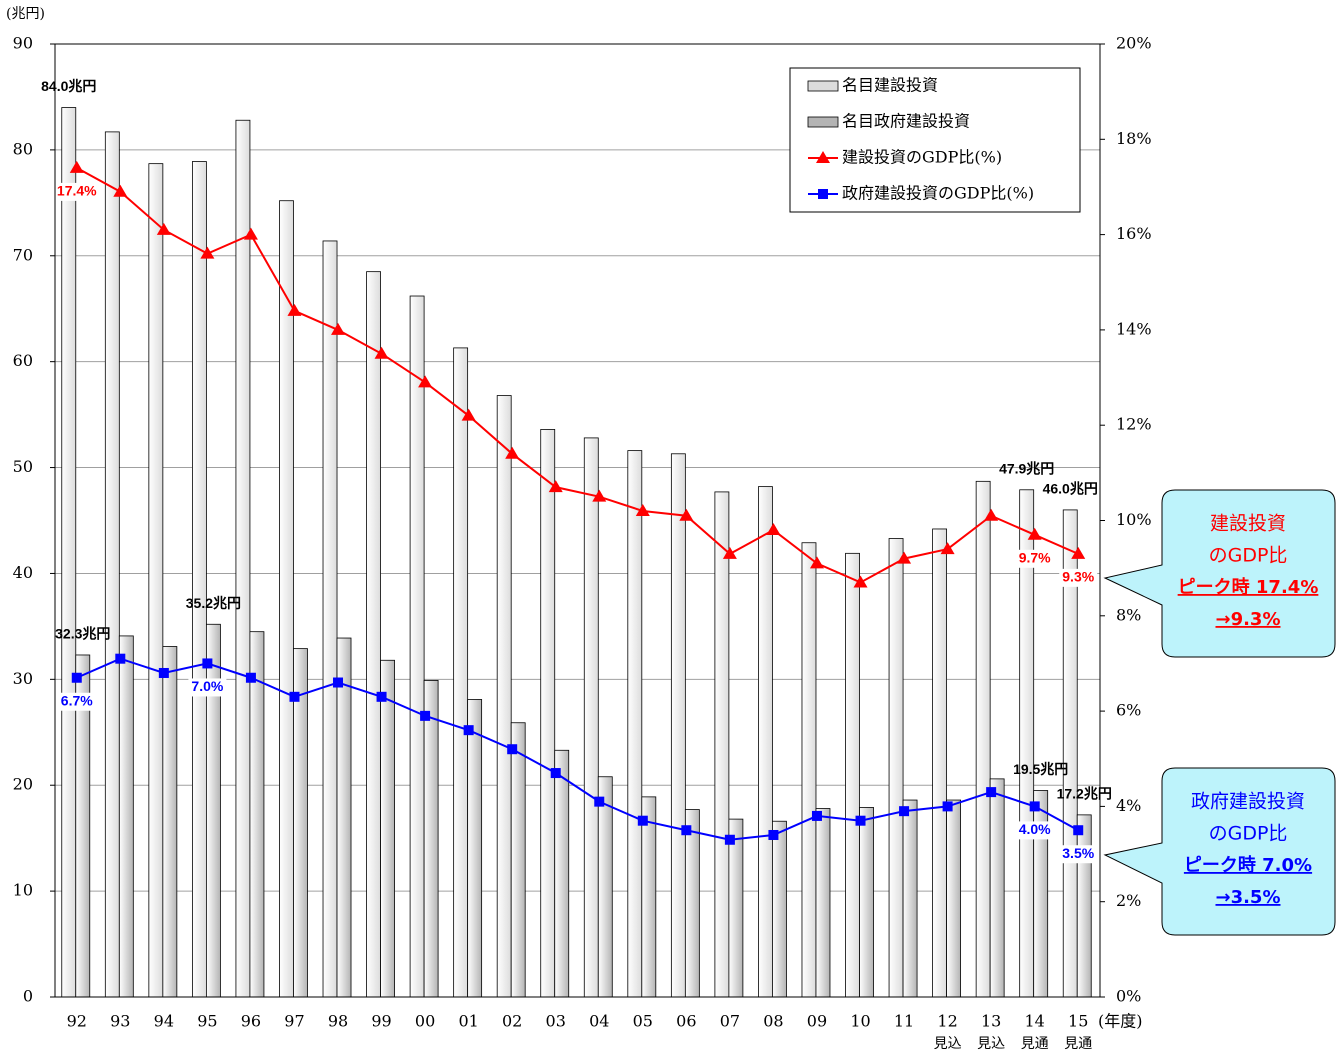 The height and width of the screenshot is (1057, 1344). I want to click on data-label: 84.0兆円, so click(68, 86).